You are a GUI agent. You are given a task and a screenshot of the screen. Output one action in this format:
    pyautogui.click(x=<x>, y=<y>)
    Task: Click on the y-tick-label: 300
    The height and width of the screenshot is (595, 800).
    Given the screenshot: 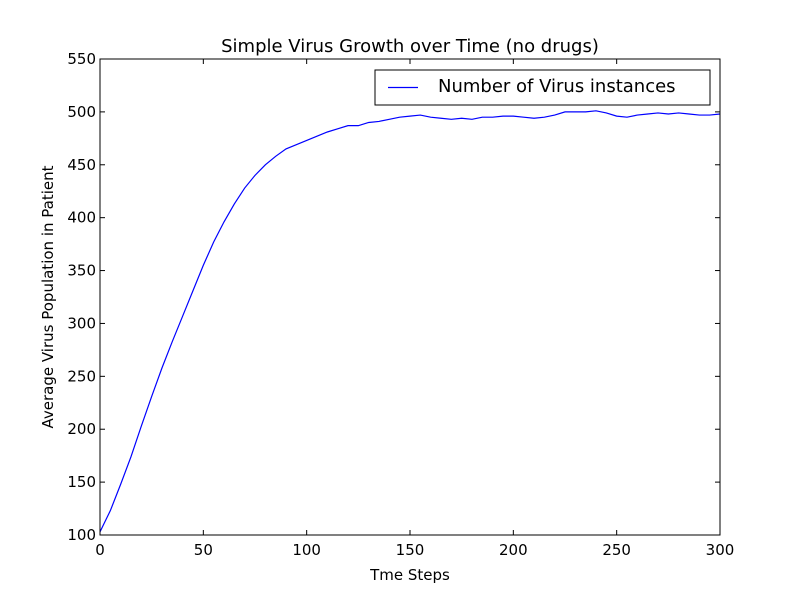 What is the action you would take?
    pyautogui.click(x=81, y=323)
    